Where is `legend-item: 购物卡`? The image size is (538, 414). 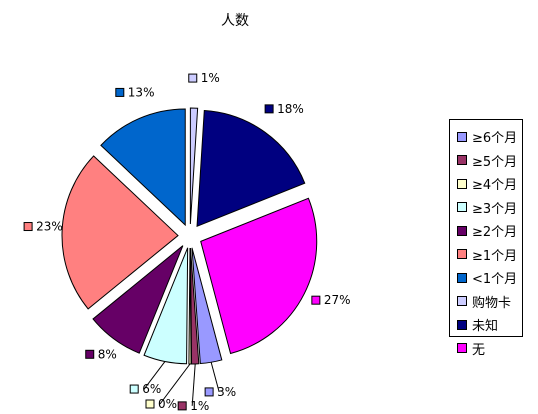 legend-item: 购物卡 is located at coordinates (489, 302).